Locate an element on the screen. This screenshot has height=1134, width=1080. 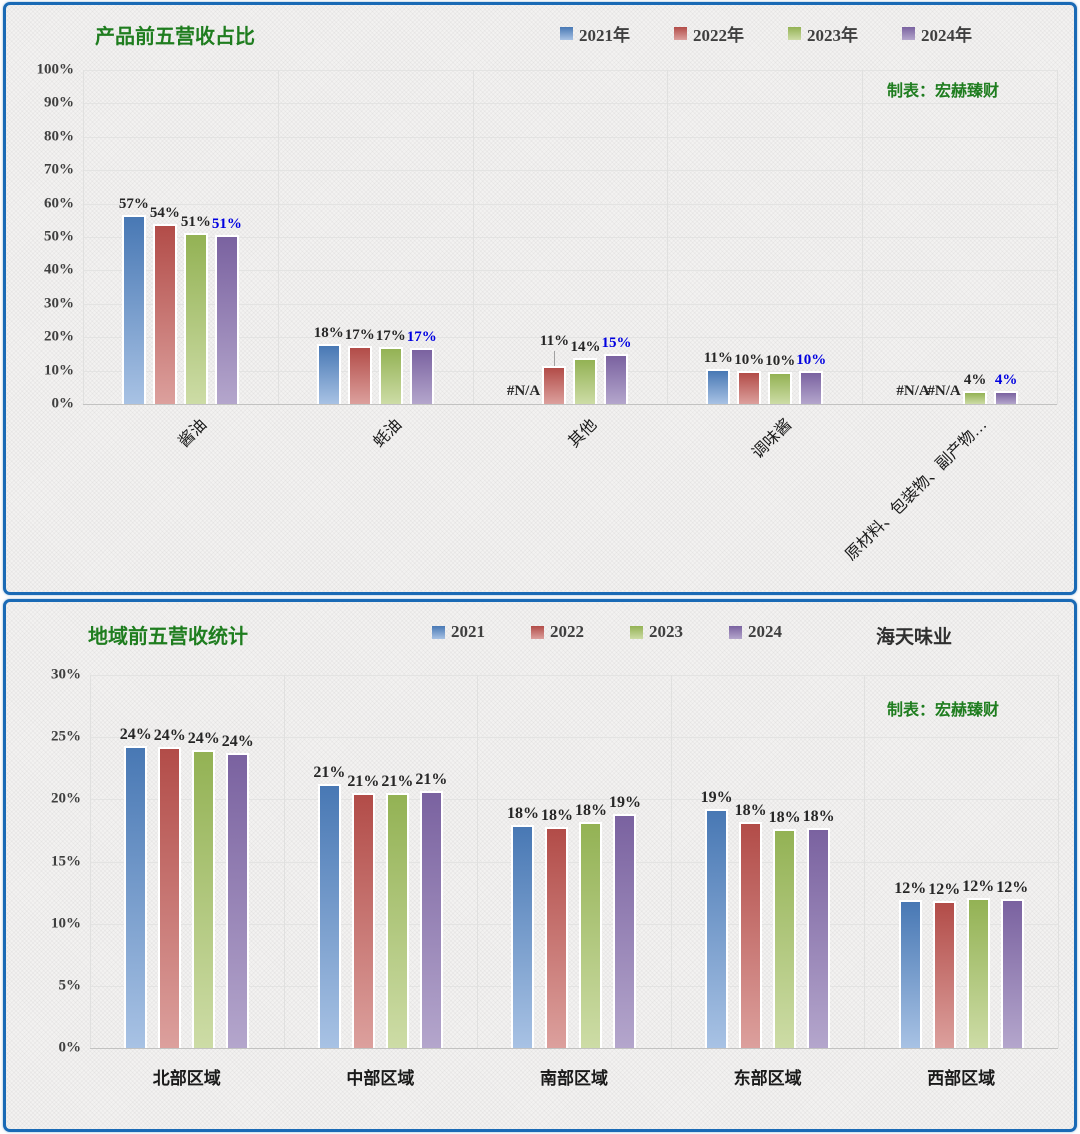
y-axis-tick: 25% is located at coordinates (66, 736).